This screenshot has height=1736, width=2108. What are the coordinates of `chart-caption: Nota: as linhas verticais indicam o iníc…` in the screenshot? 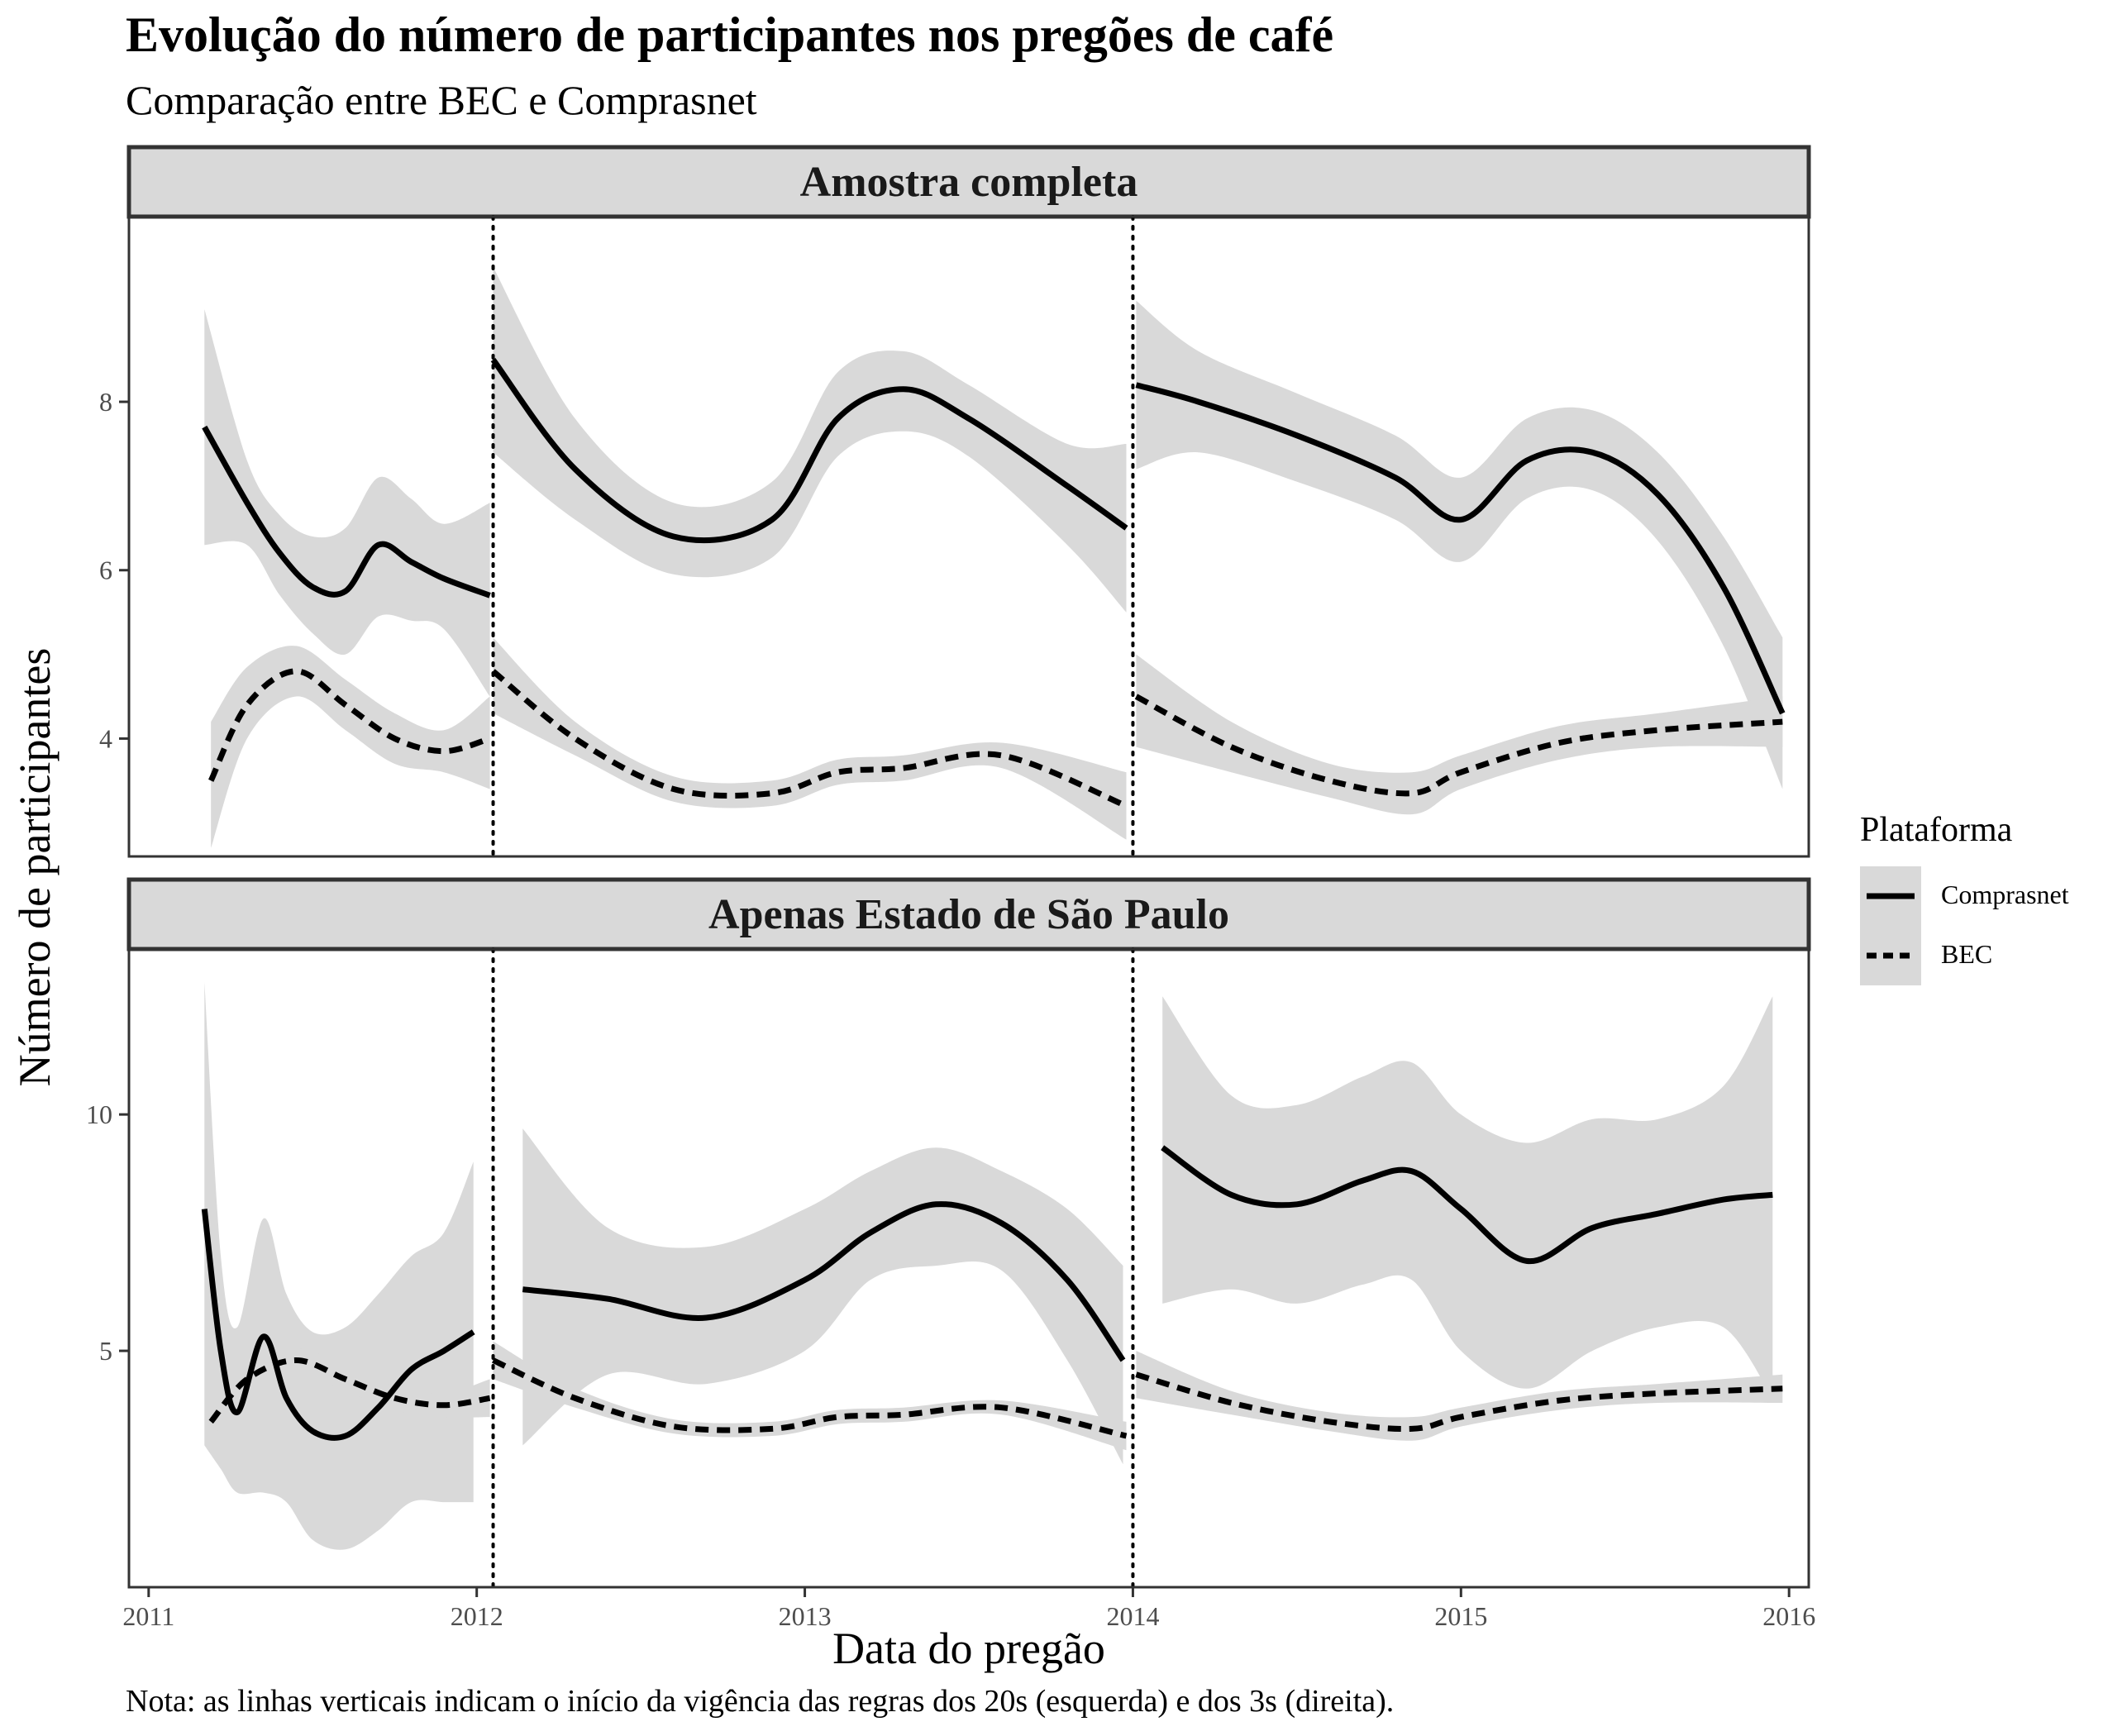 It's located at (760, 1701).